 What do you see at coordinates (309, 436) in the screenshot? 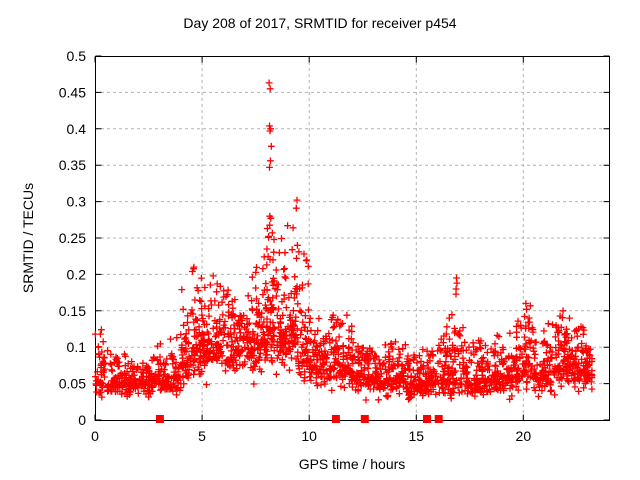
I see `x-tick-label: 10` at bounding box center [309, 436].